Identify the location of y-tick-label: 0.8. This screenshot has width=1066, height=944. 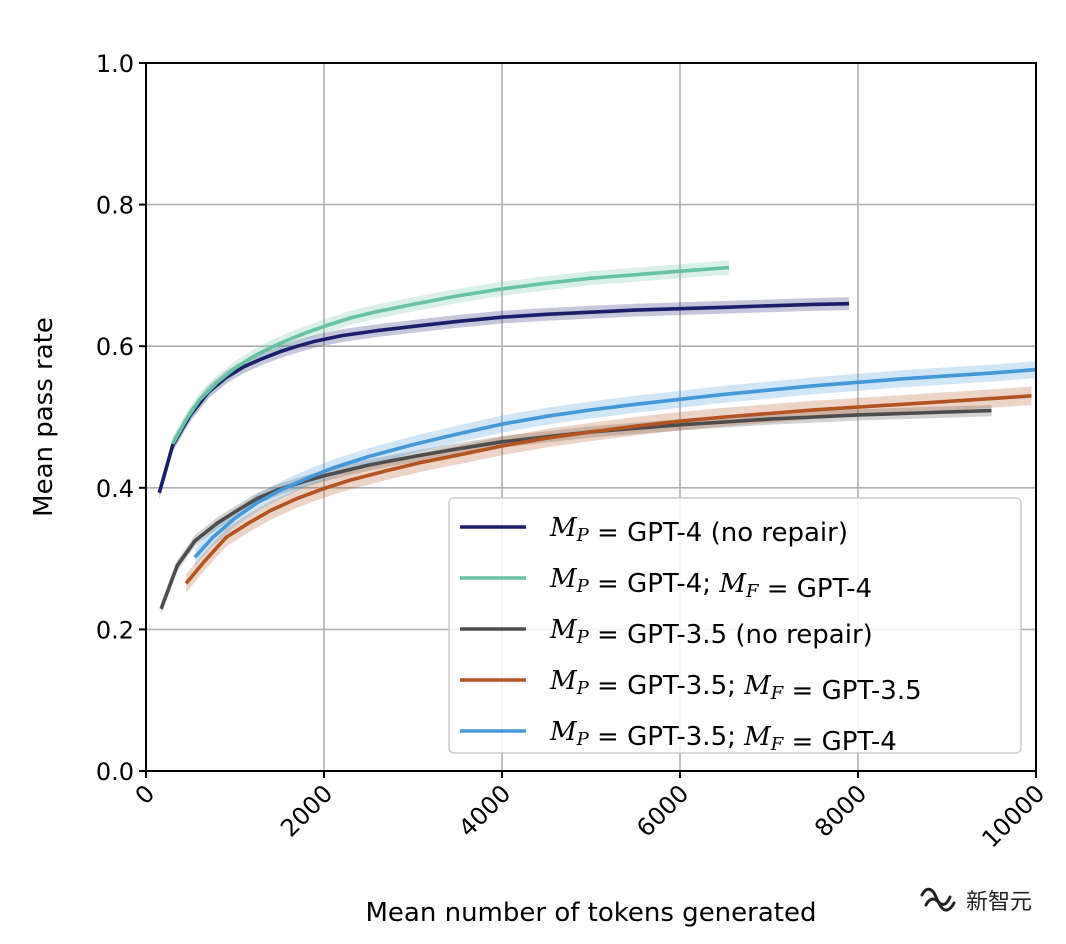
(115, 206).